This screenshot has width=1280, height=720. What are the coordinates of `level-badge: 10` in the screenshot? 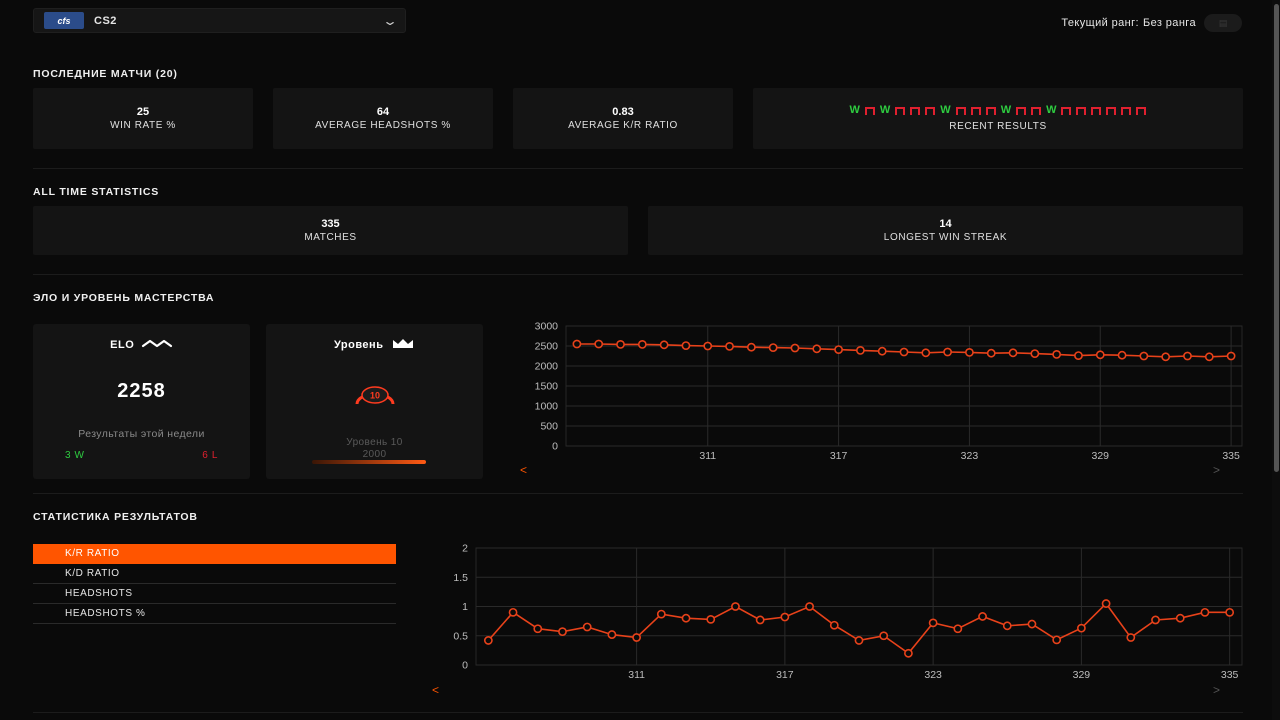 It's located at (375, 395).